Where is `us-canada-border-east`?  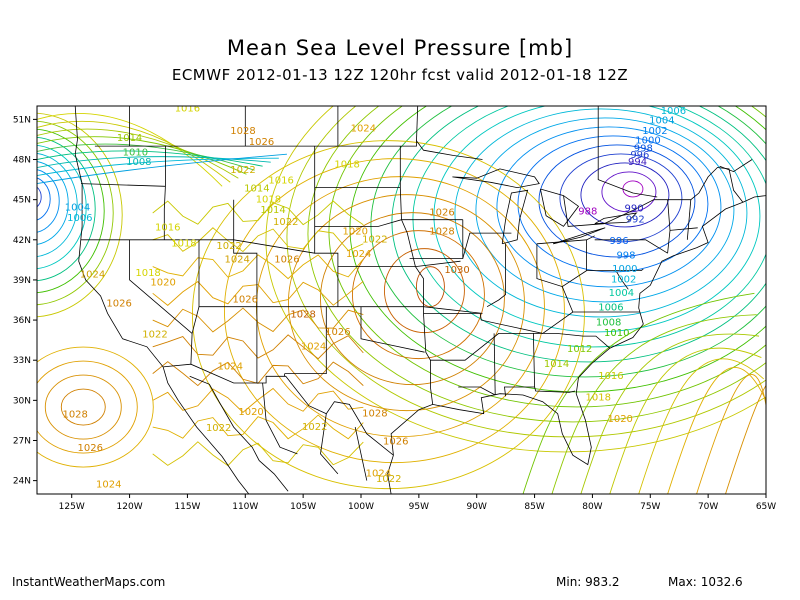
us-canada-border-east is located at coordinates (653, 197).